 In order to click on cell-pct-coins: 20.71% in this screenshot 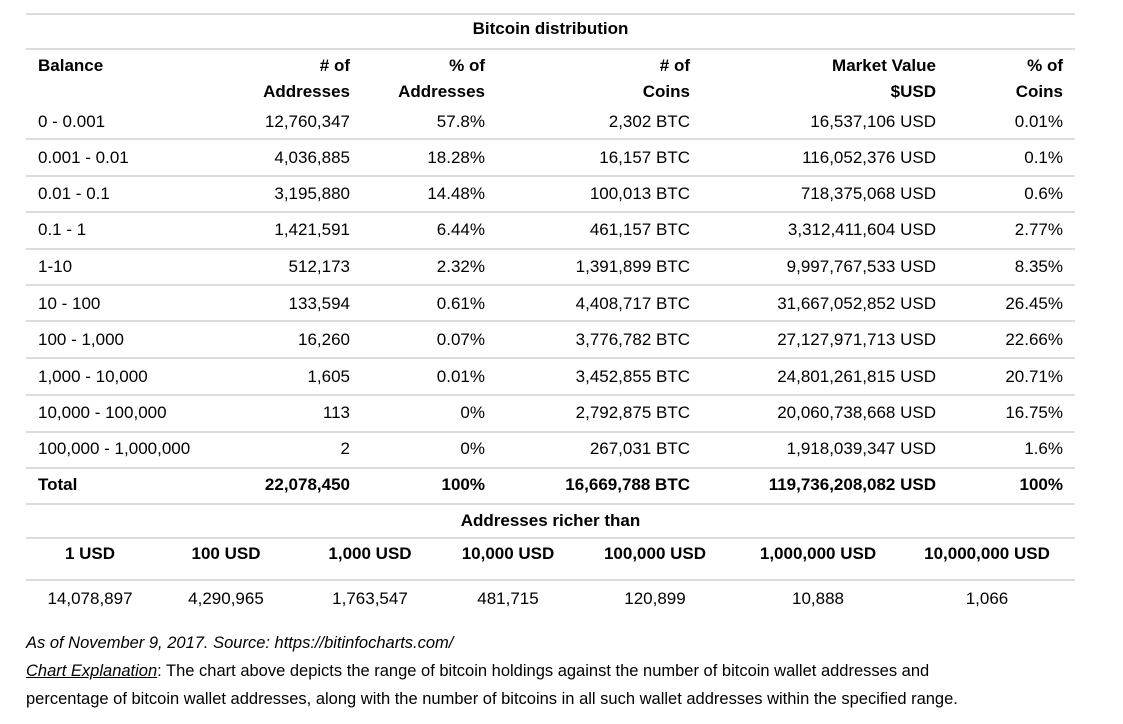, I will do `click(1034, 376)`.